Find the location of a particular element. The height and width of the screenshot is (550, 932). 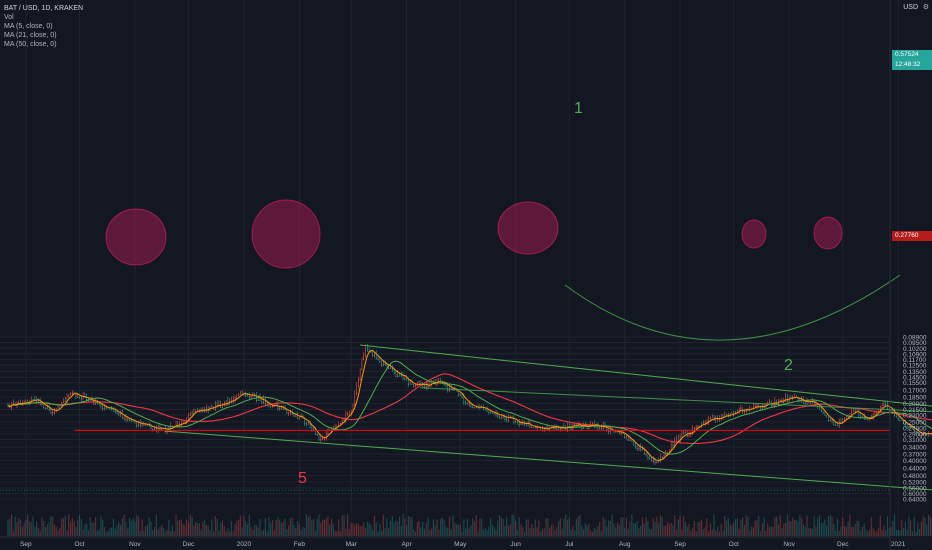

currency-label: USD is located at coordinates (910, 7).